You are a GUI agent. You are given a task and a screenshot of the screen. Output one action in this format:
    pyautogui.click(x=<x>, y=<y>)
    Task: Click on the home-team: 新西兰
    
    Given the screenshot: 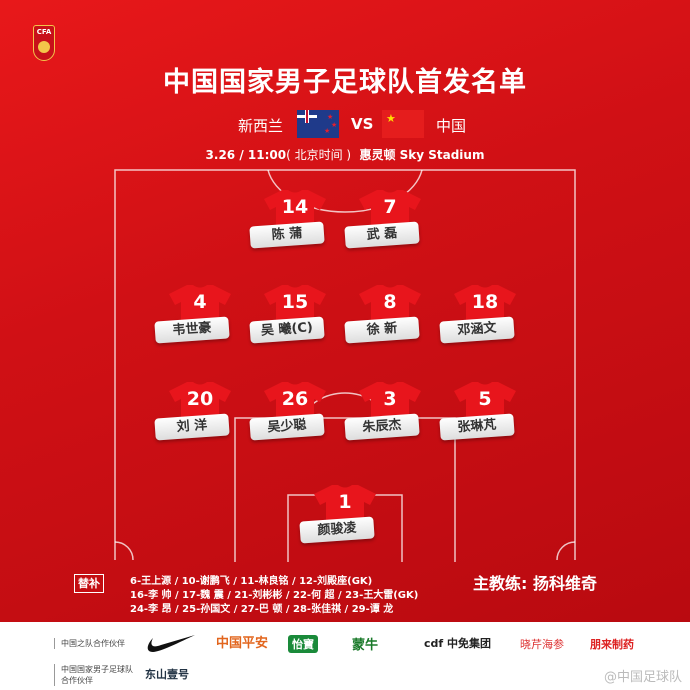 What is the action you would take?
    pyautogui.click(x=261, y=126)
    